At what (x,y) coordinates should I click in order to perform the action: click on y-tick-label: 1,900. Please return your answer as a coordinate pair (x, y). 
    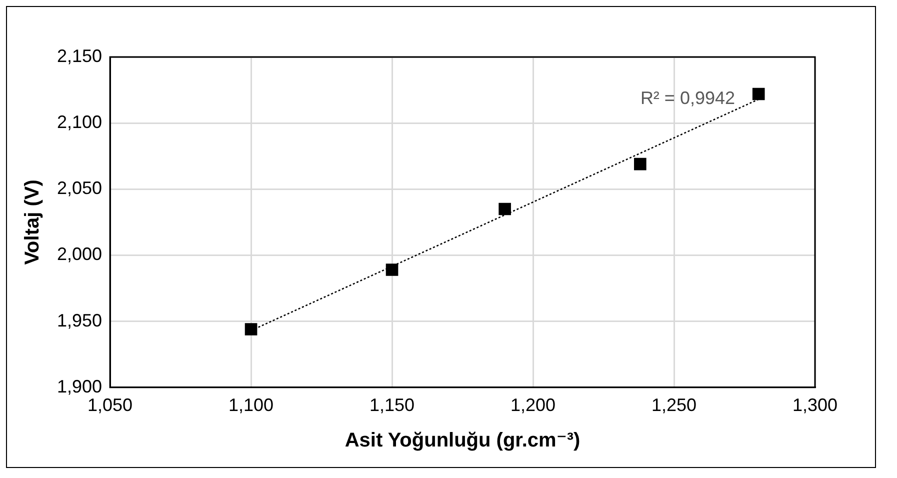
    Looking at the image, I should click on (79, 386).